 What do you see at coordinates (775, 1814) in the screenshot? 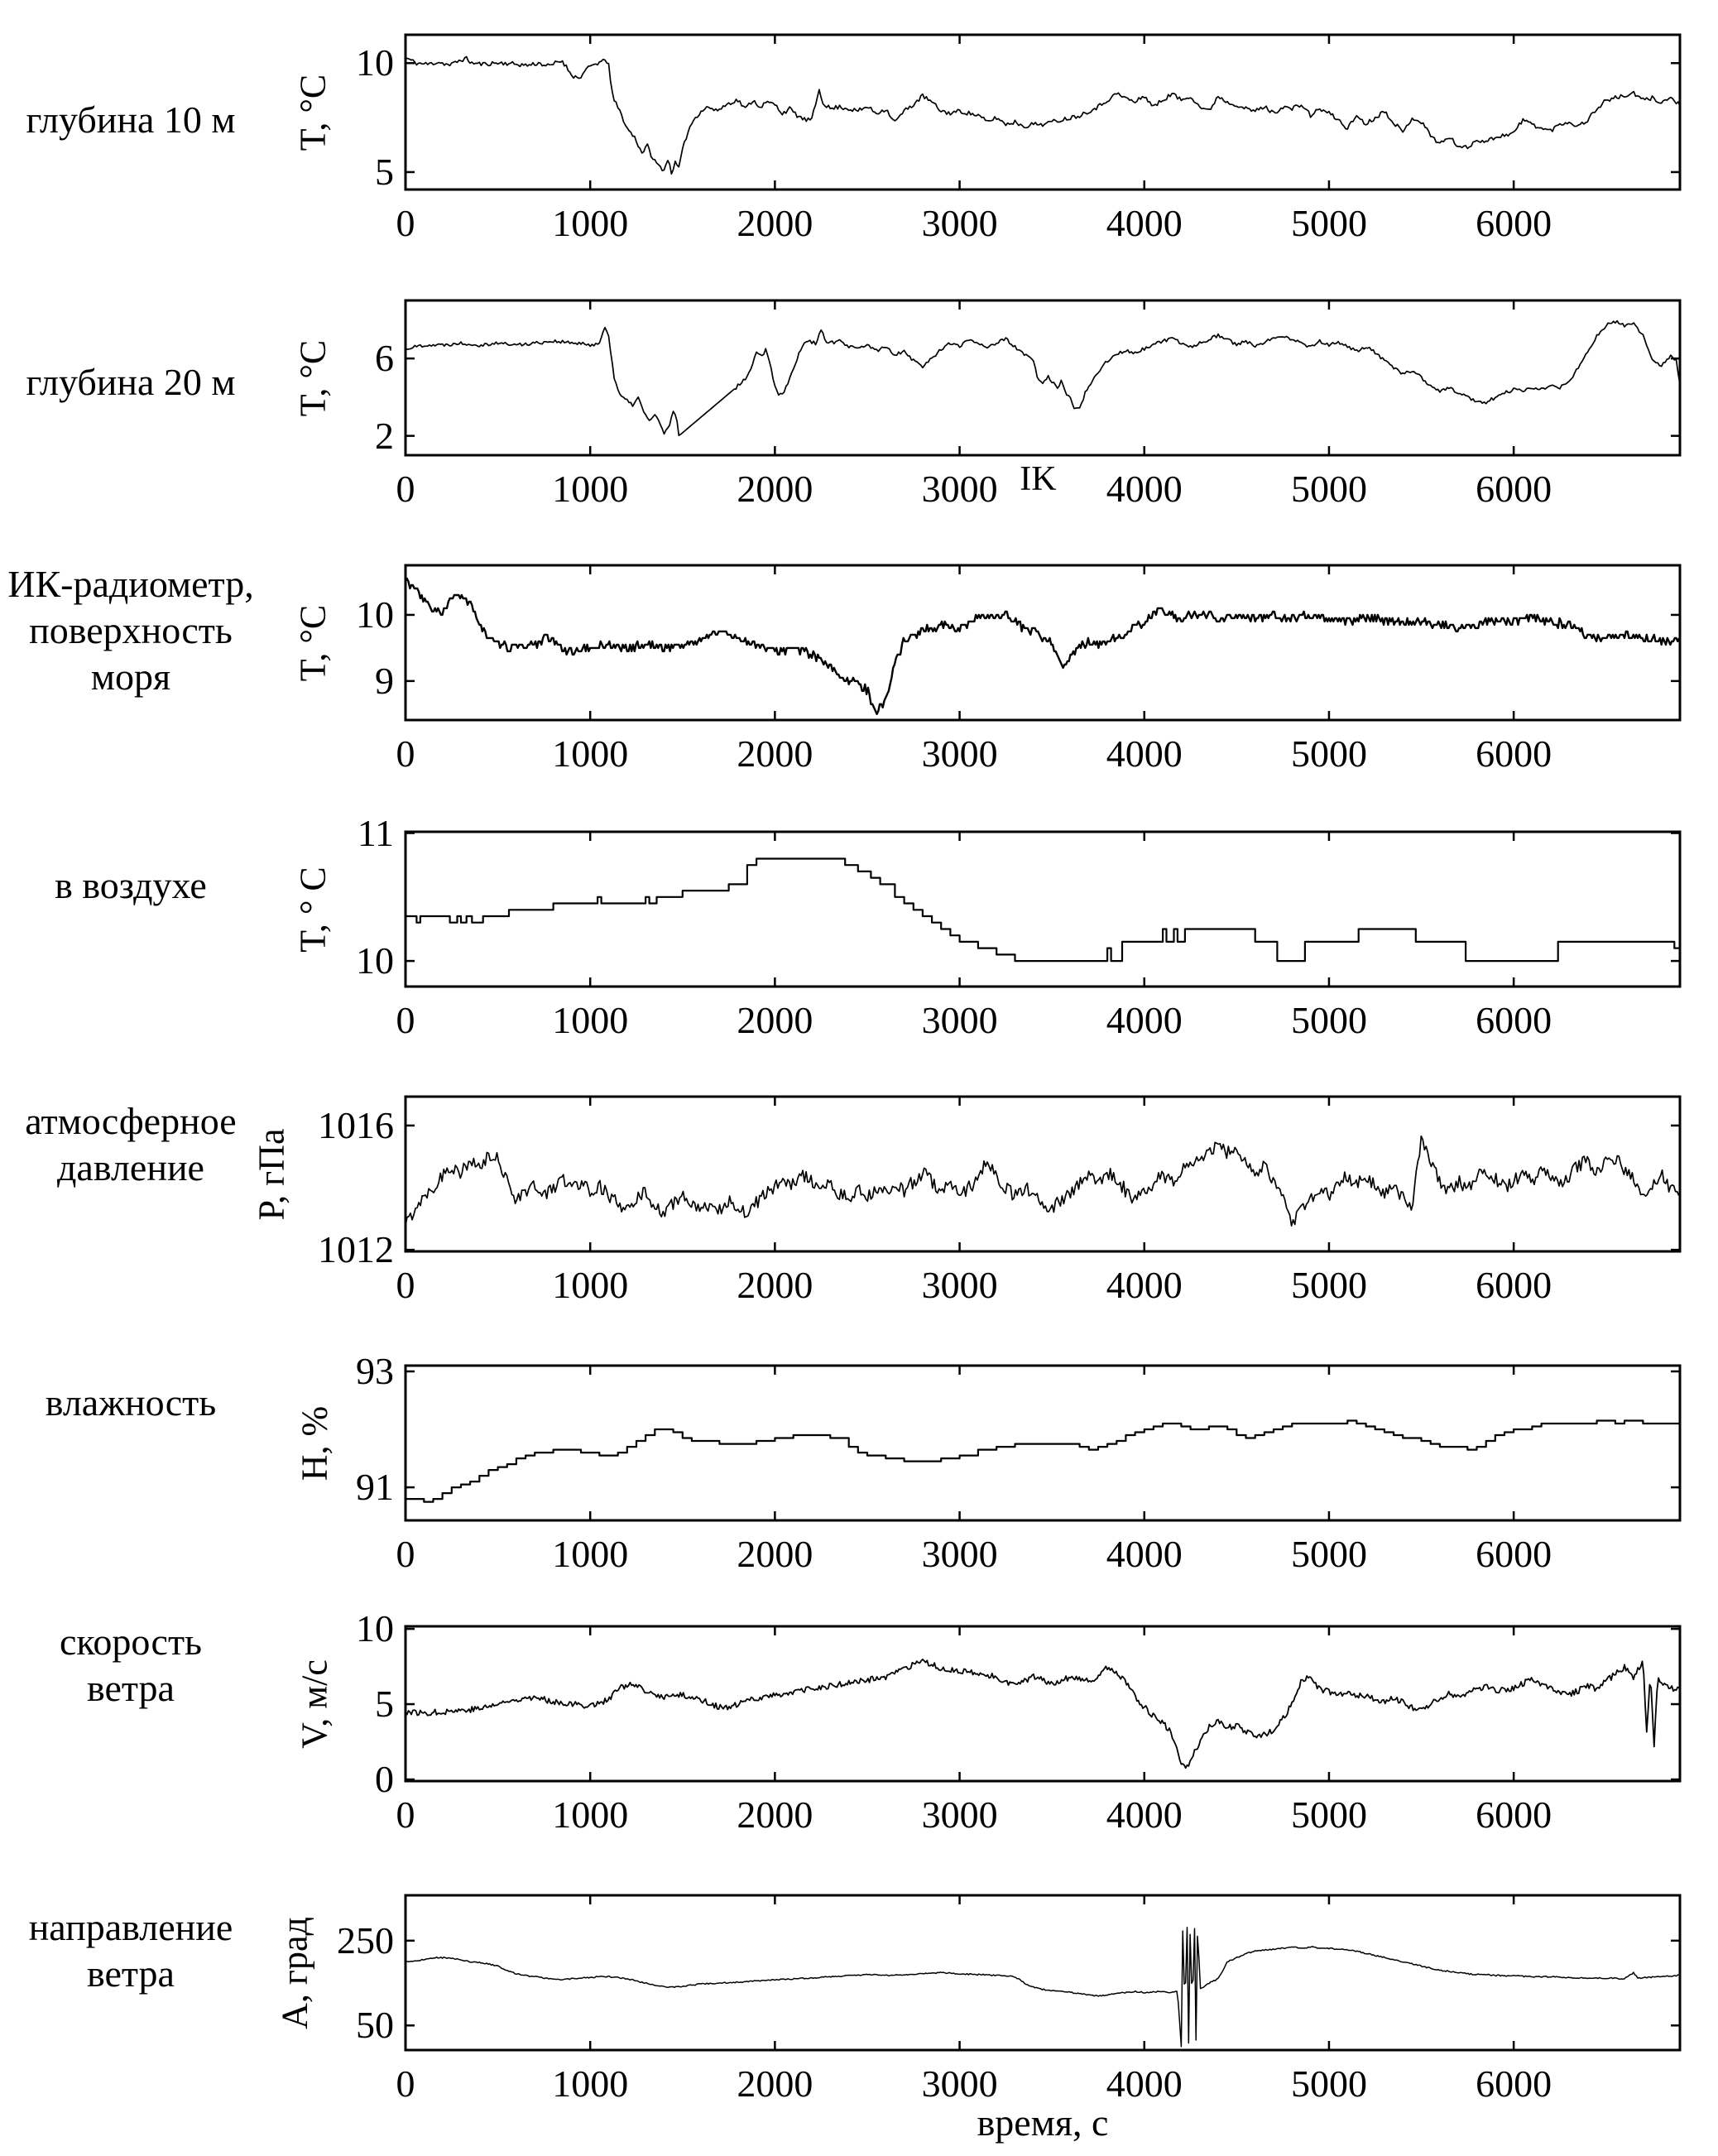
I see `x-tick-label-wind-speed-2000: 2000` at bounding box center [775, 1814].